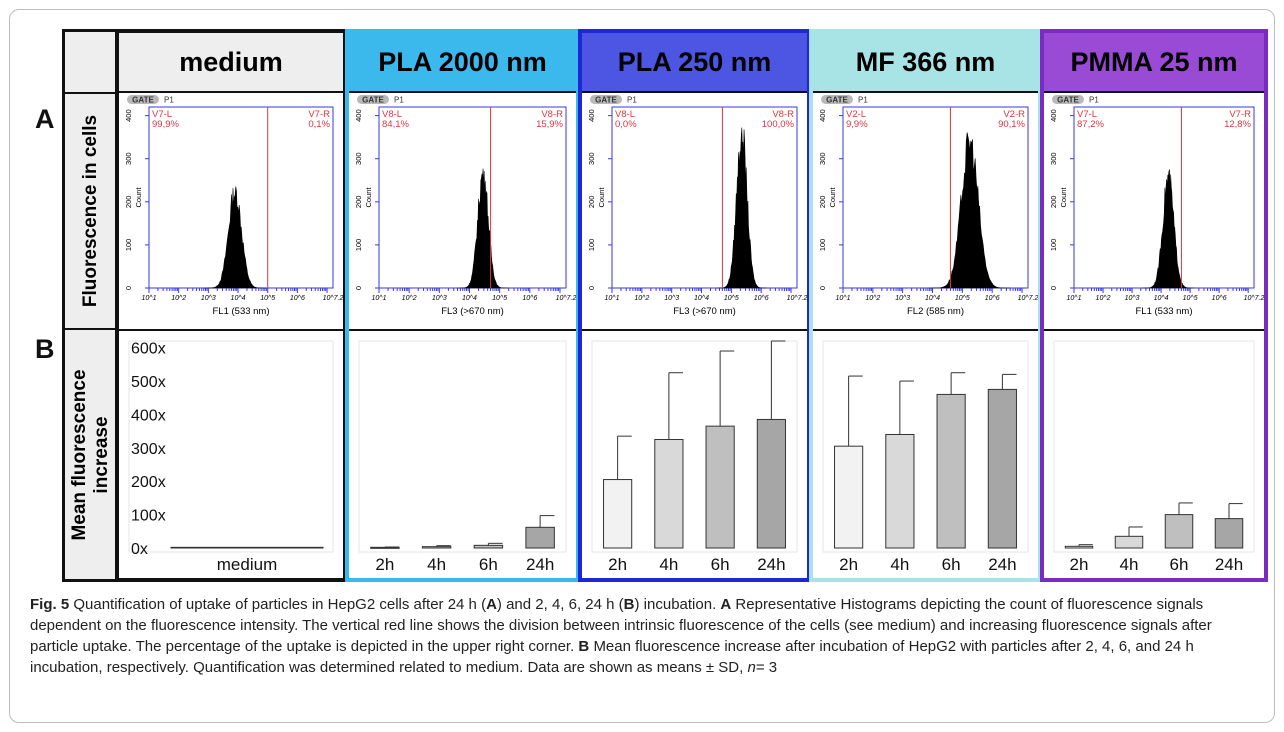 The height and width of the screenshot is (732, 1284). Describe the element at coordinates (1161, 298) in the screenshot. I see `x-tick-label: 10^4` at that location.